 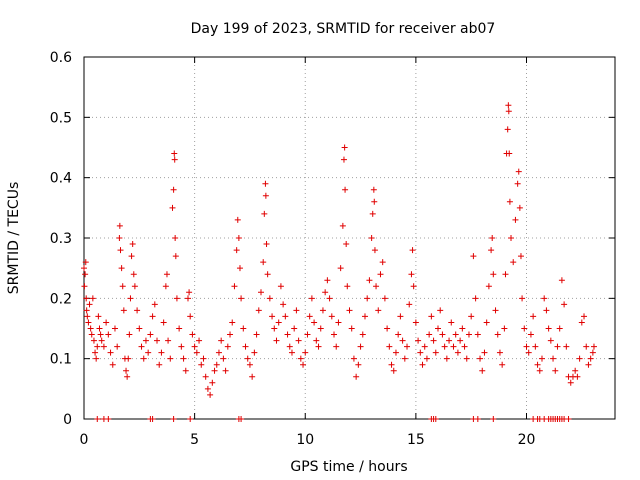 I want to click on y-tick-labels: 0 0.1 0.2 0.3 0.4 0.5 0.6, so click(x=61, y=239).